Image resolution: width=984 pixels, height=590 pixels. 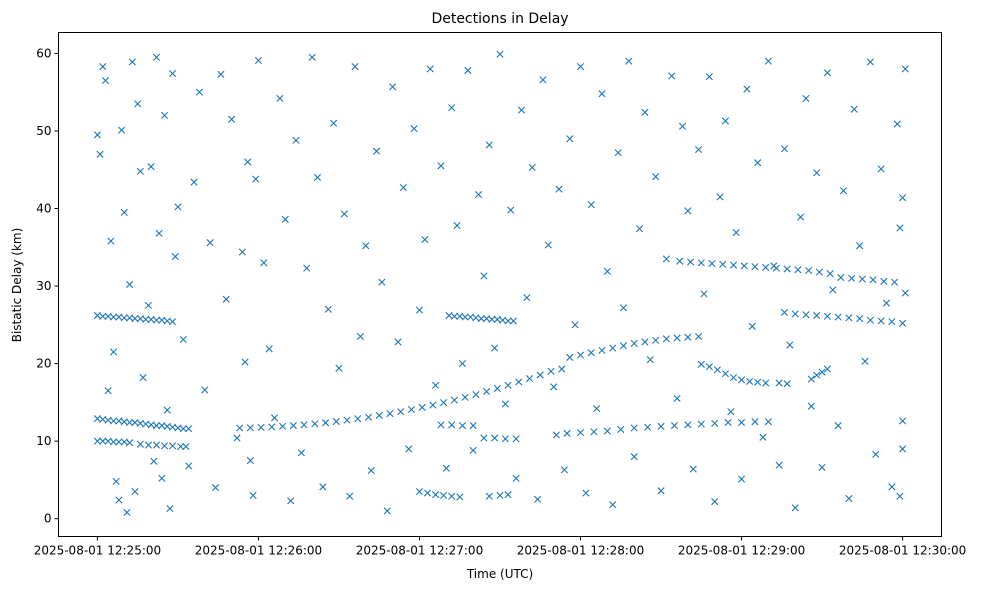 I want to click on y-tick-label: 0, so click(x=48, y=519).